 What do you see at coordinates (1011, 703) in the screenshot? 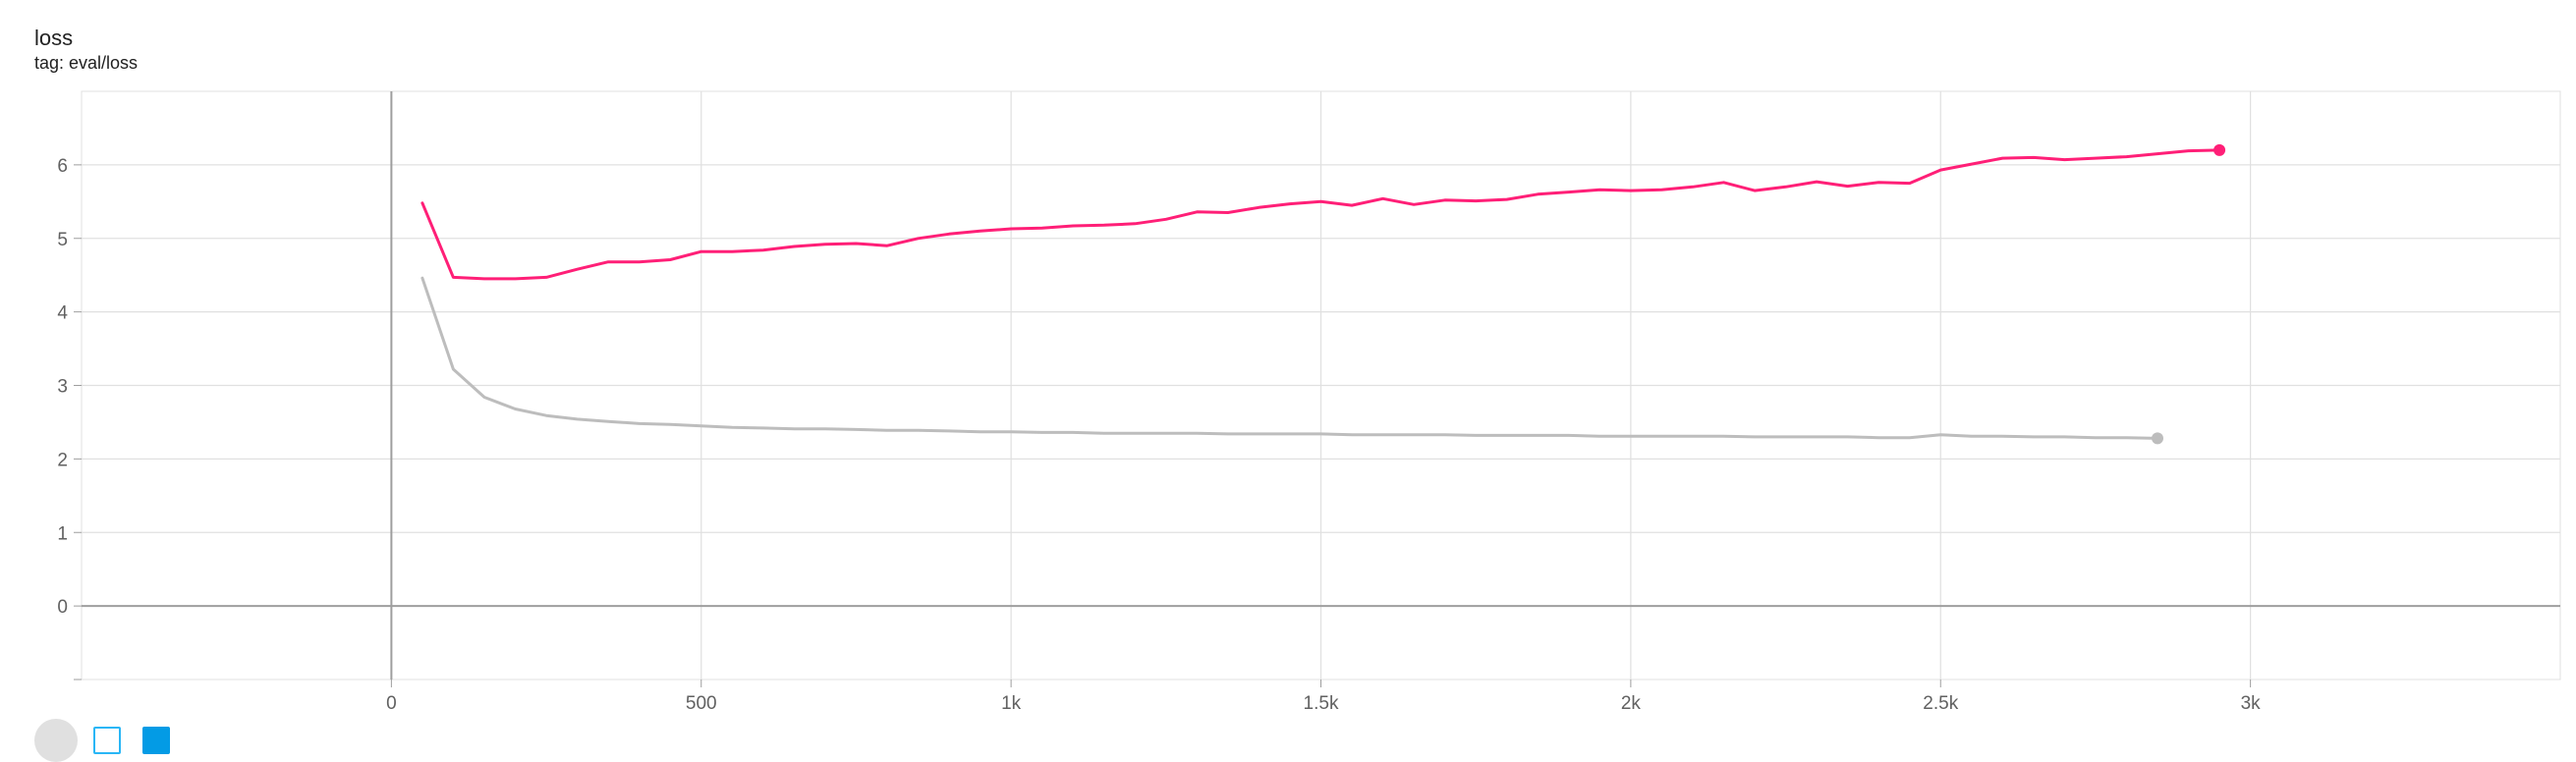
I see `x-tick-label: 1k` at bounding box center [1011, 703].